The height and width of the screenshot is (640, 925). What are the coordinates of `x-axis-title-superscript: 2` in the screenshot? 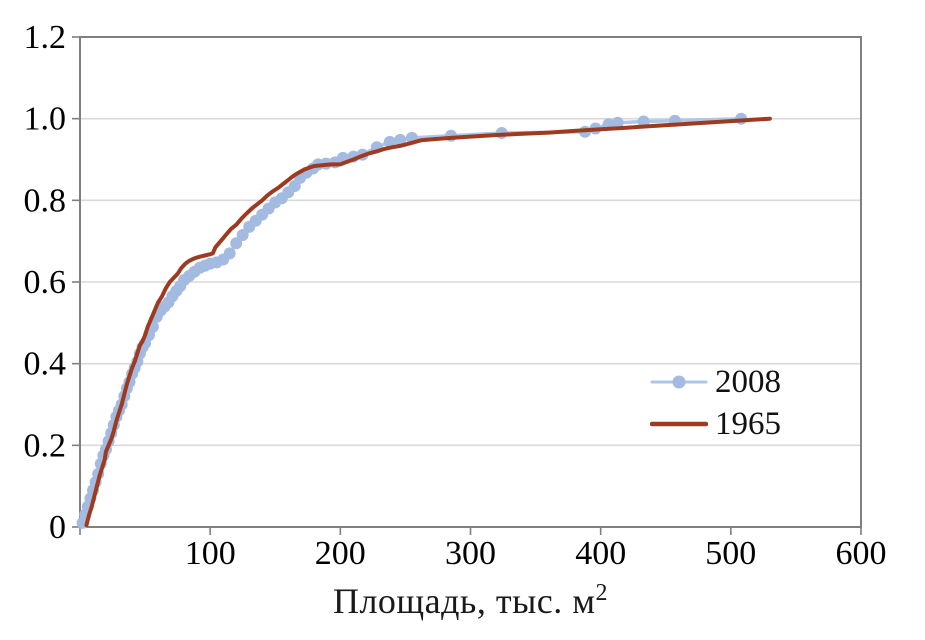 It's located at (602, 593).